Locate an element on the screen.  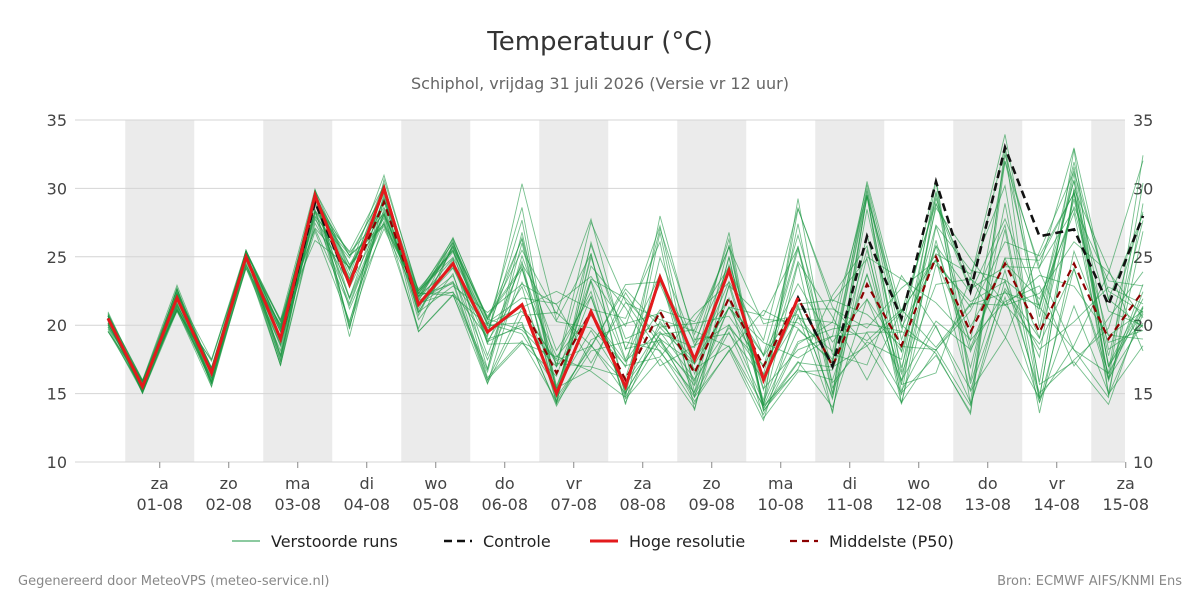
x-tick-date: 01-08 is located at coordinates (160, 504).